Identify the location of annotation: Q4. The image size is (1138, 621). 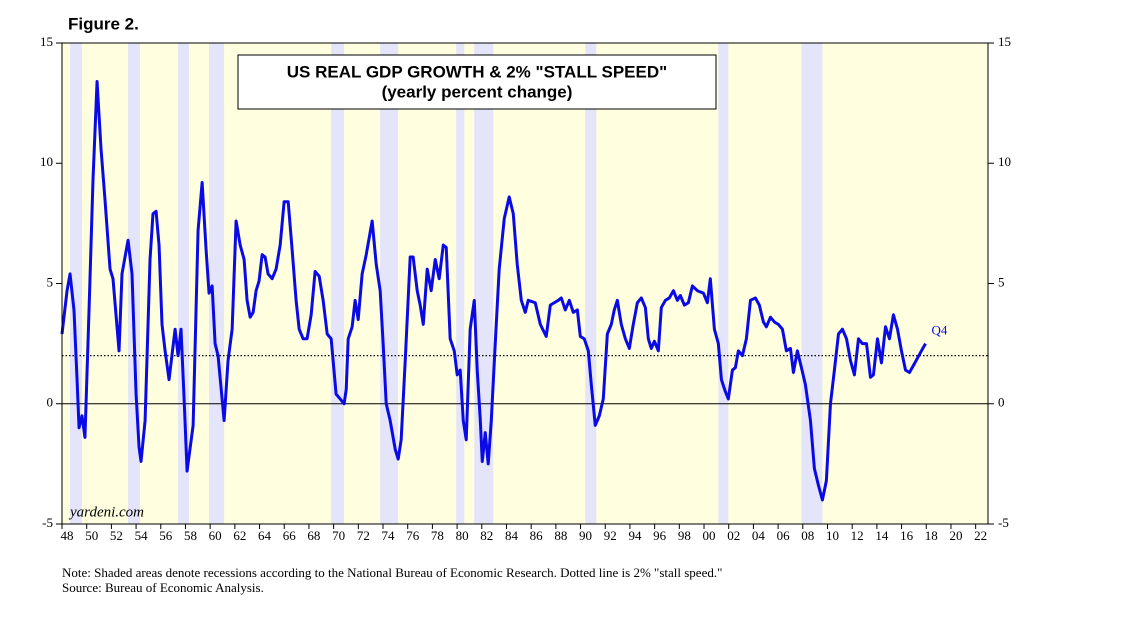
(940, 330).